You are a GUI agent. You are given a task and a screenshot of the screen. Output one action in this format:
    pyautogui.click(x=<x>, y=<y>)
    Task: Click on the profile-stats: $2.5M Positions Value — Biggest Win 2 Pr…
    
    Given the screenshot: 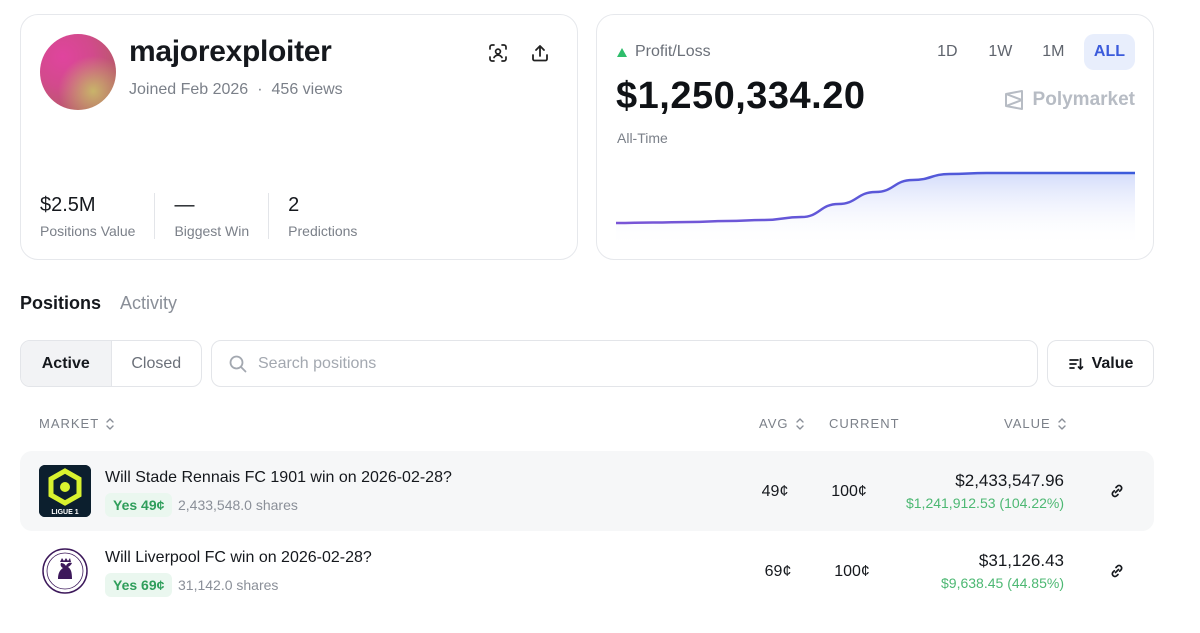 What is the action you would take?
    pyautogui.click(x=217, y=216)
    